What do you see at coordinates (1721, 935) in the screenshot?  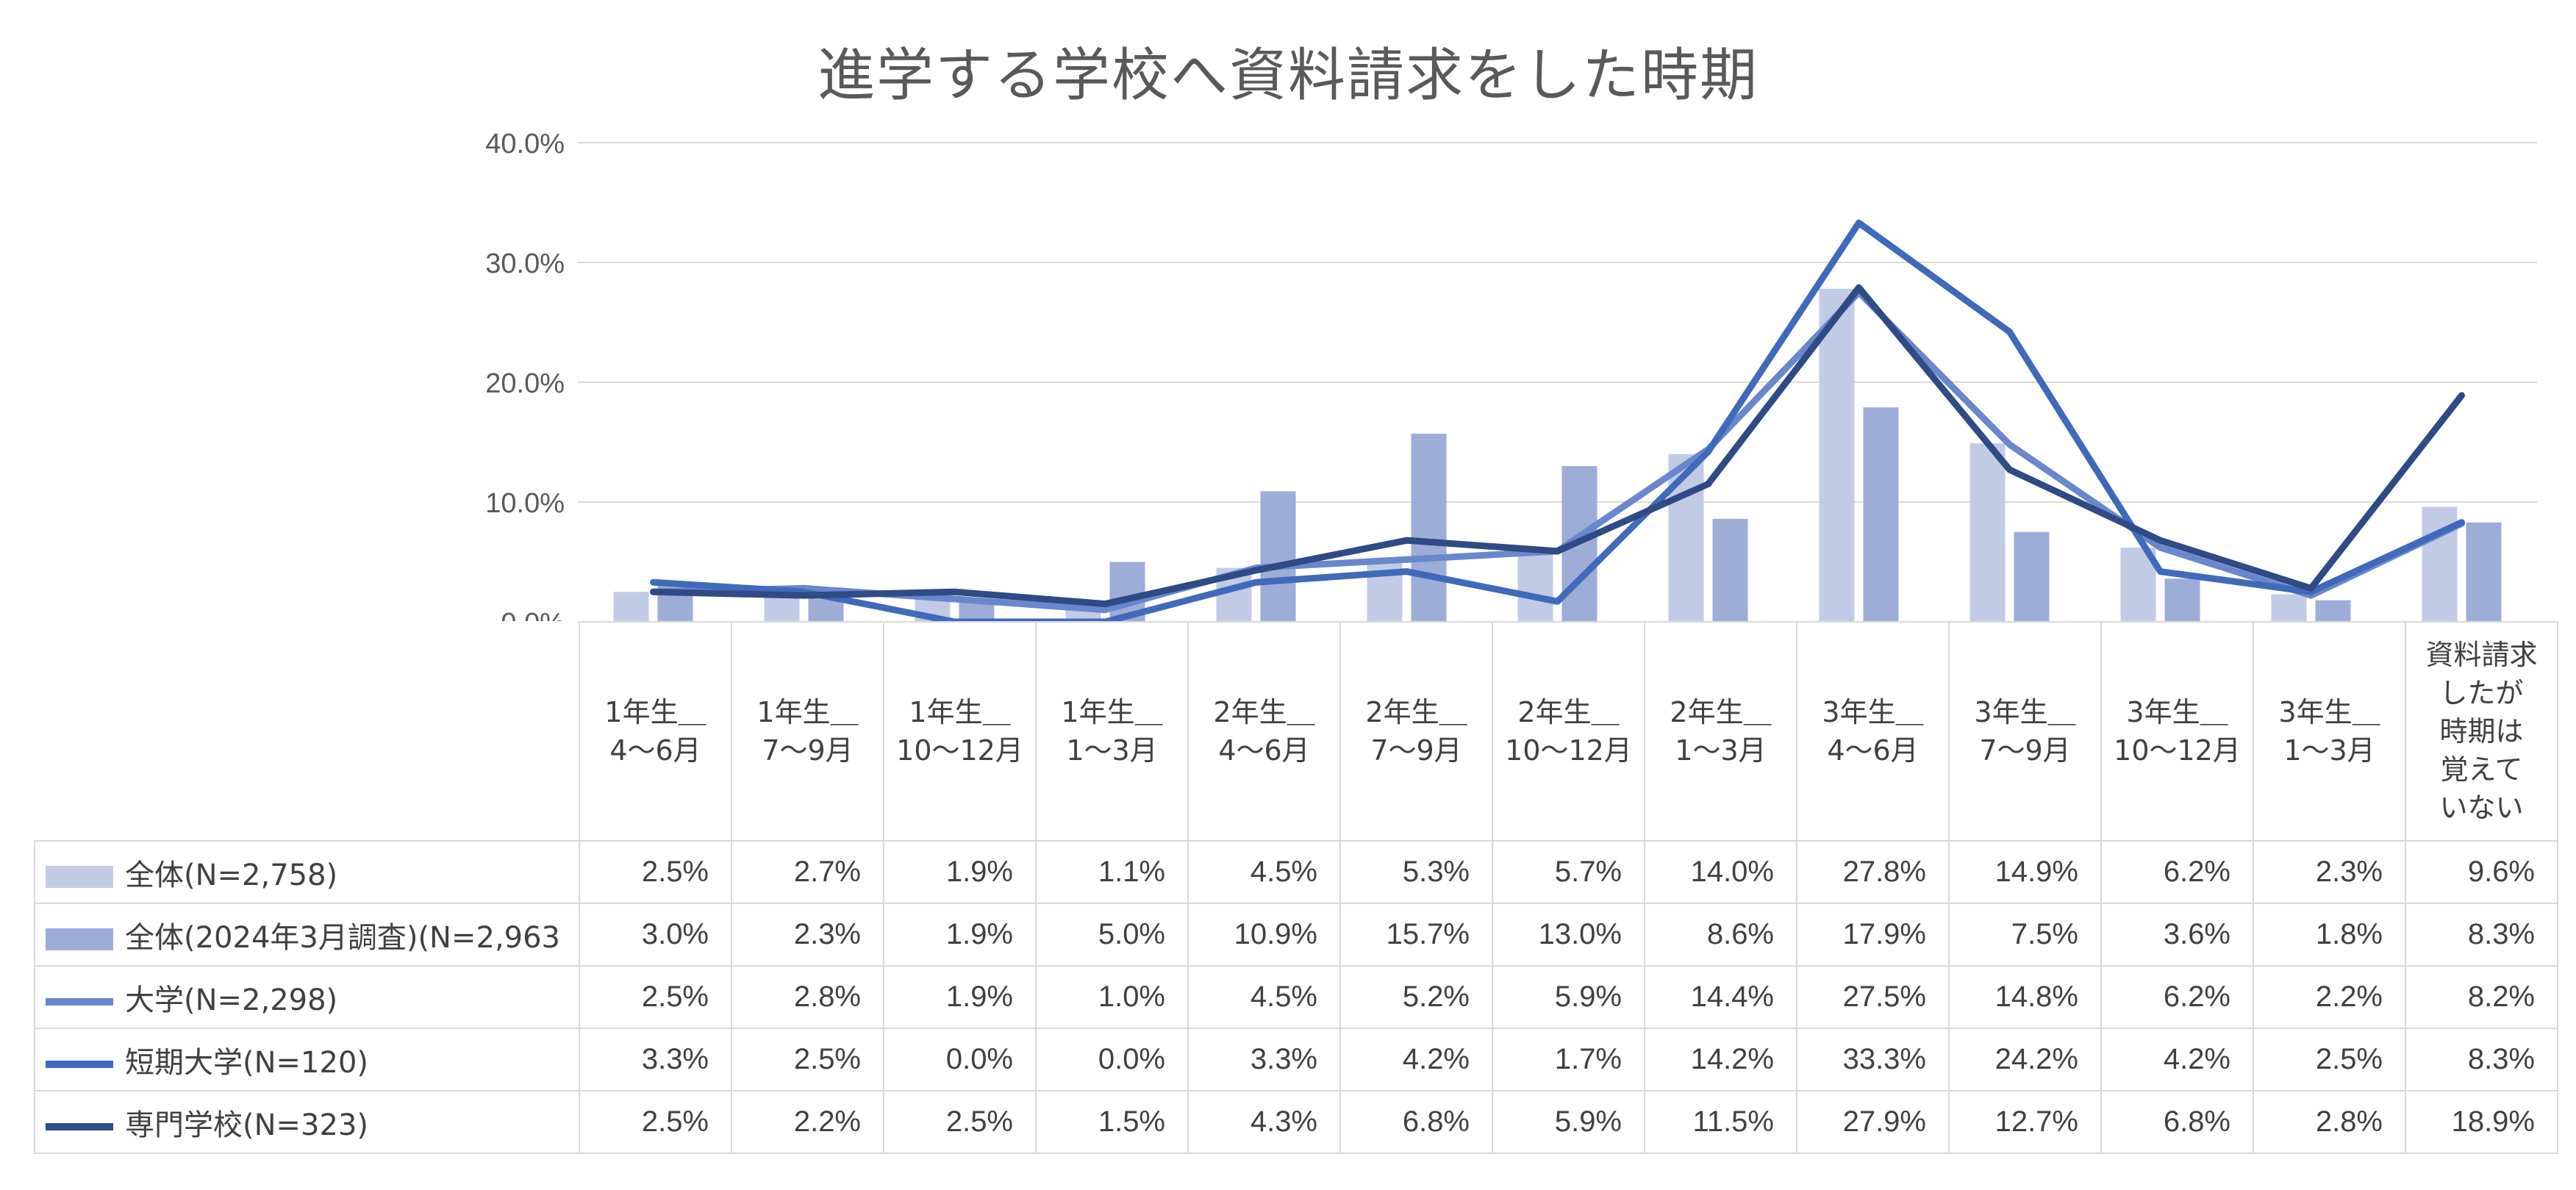 I see `data-label: 8.6%` at bounding box center [1721, 935].